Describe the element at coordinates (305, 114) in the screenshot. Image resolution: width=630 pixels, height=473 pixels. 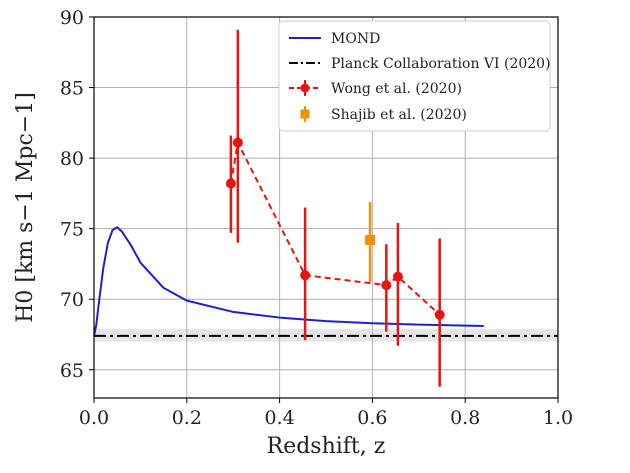
I see `legend-swatch-shajib-marker` at that location.